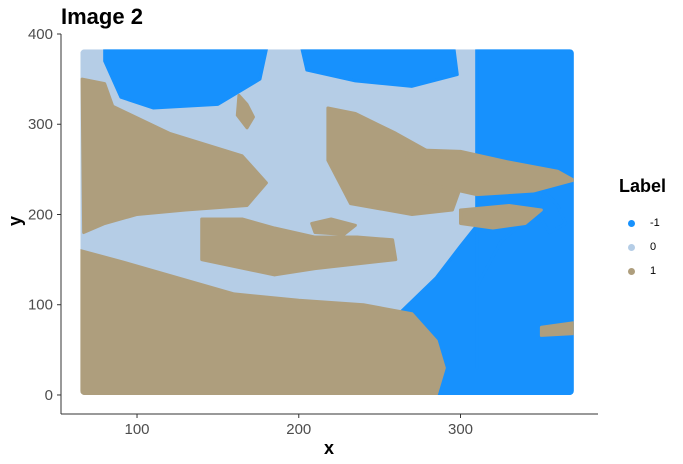 This screenshot has width=683, height=464. What do you see at coordinates (40, 305) in the screenshot?
I see `y-tick-label: 100` at bounding box center [40, 305].